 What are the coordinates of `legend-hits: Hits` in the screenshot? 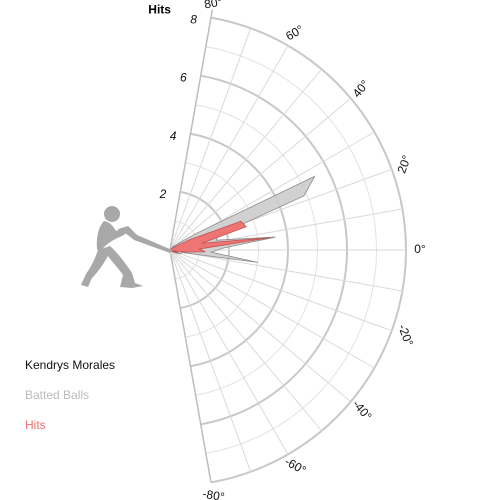 It's located at (35, 425).